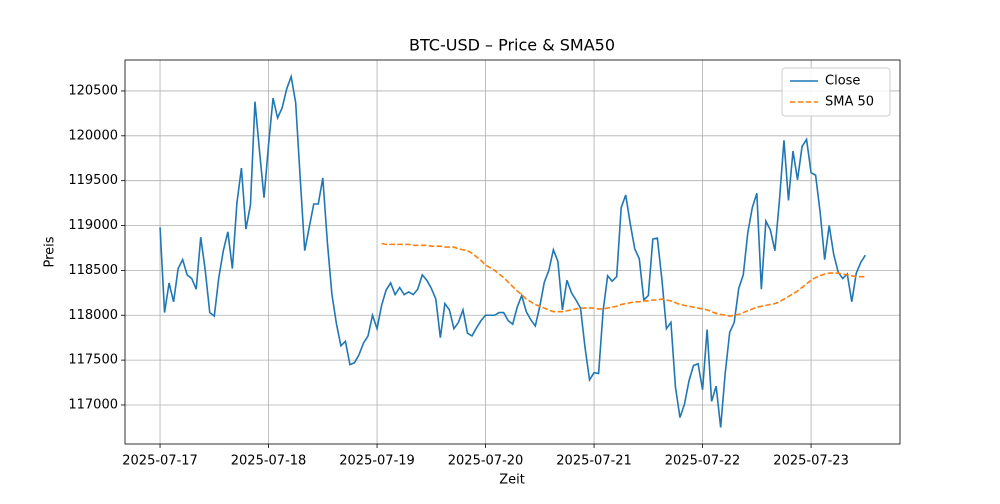 Image resolution: width=1000 pixels, height=504 pixels. What do you see at coordinates (512, 480) in the screenshot?
I see `x-axis-label: Zeit` at bounding box center [512, 480].